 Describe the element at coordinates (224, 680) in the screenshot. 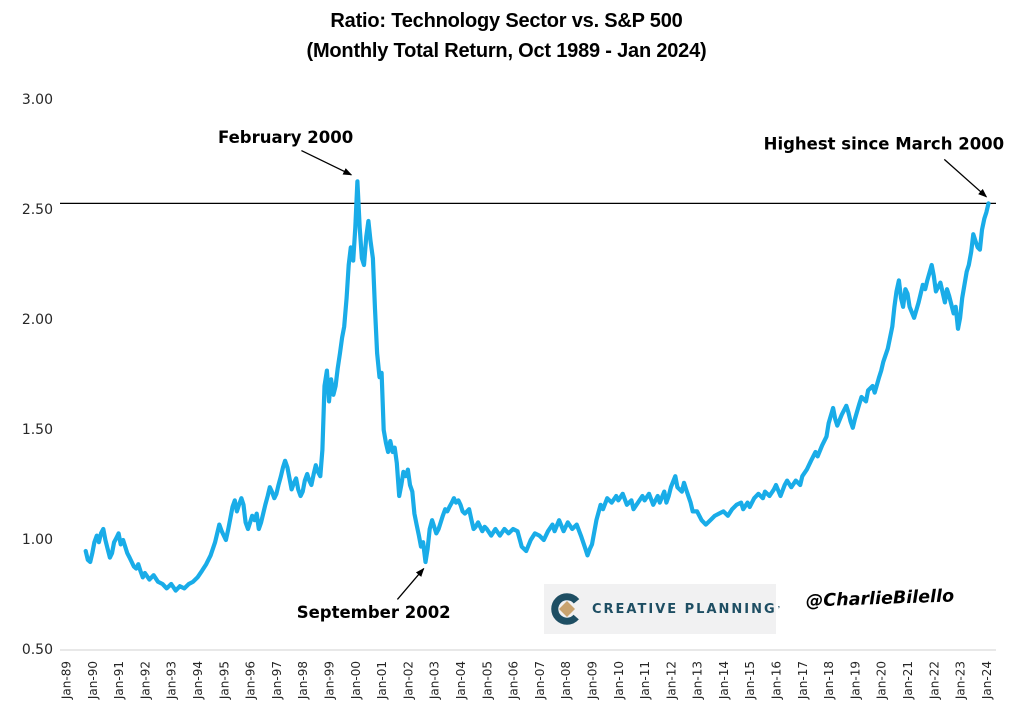

I see `x-tick-label: Jan-95` at that location.